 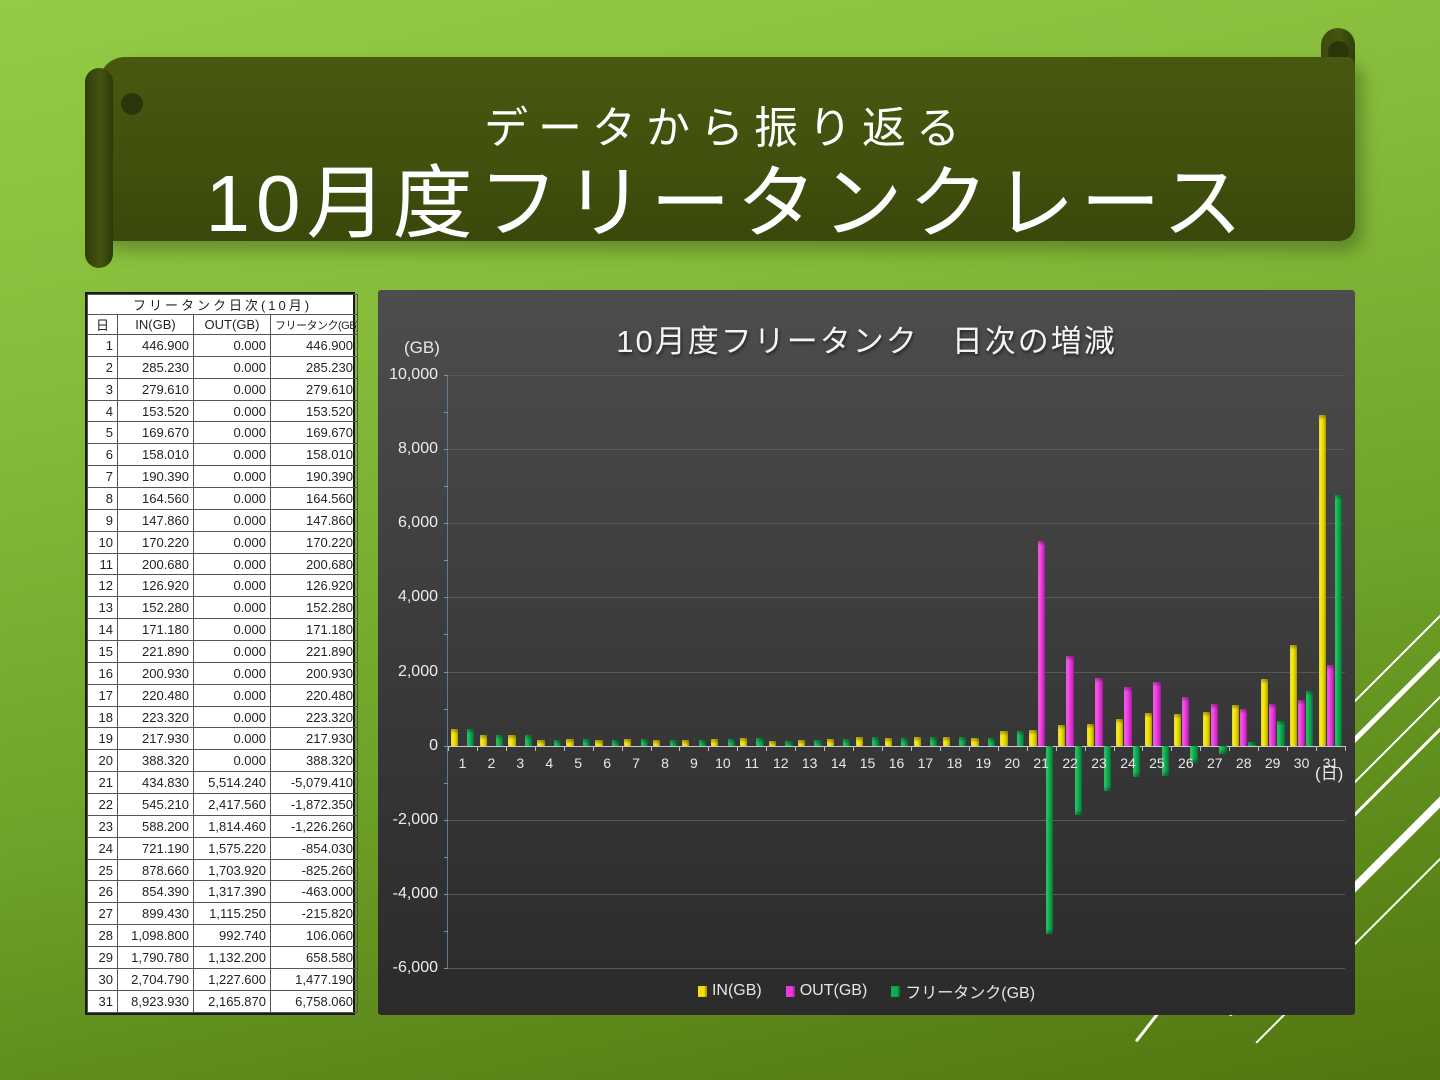 I want to click on bar-in-day4, so click(x=541, y=742).